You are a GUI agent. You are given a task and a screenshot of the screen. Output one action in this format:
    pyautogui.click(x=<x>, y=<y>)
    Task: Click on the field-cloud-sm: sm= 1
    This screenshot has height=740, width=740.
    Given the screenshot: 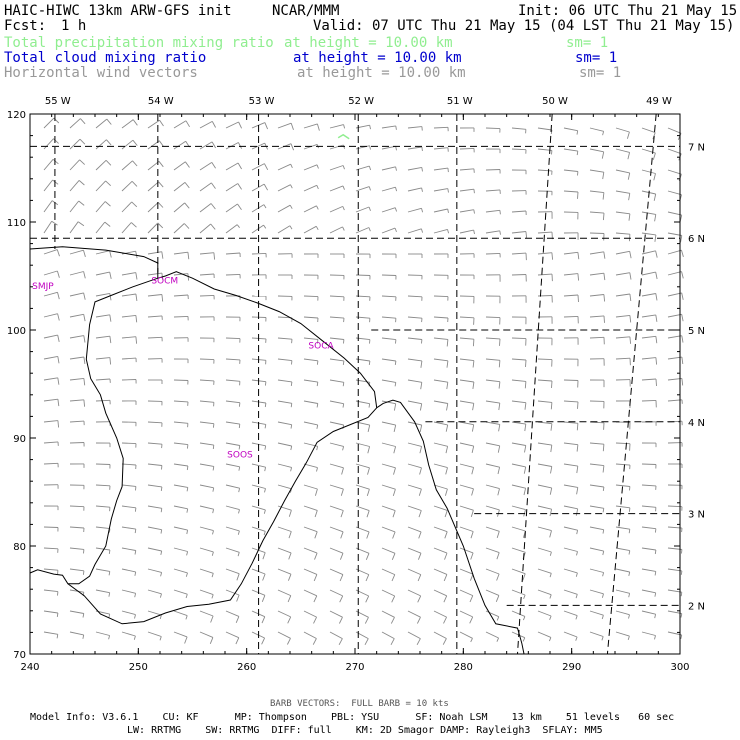 What is the action you would take?
    pyautogui.click(x=596, y=58)
    